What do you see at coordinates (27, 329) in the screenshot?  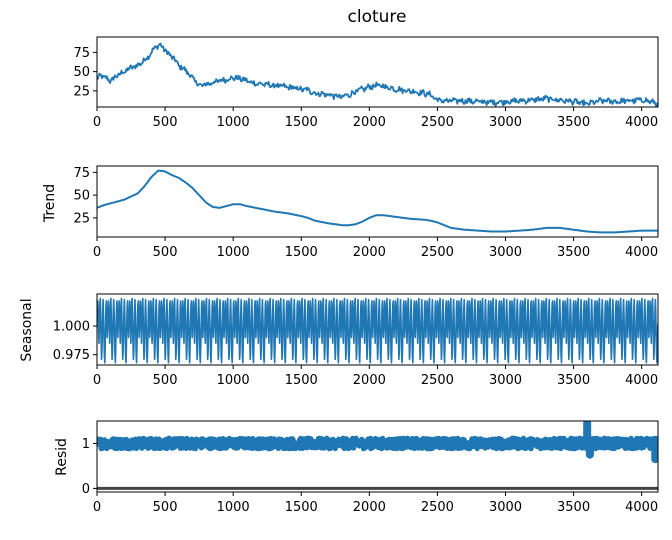 I see `seasonal-ylabel: Seasonal` at bounding box center [27, 329].